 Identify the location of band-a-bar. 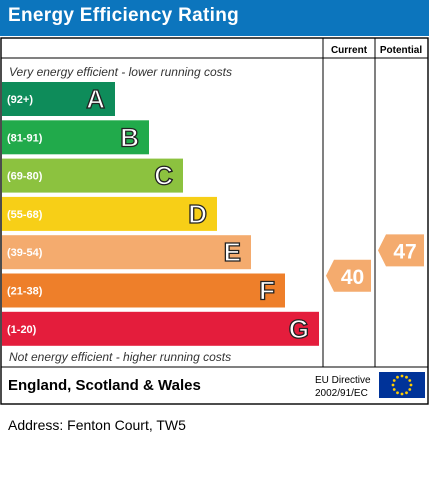
(58, 99).